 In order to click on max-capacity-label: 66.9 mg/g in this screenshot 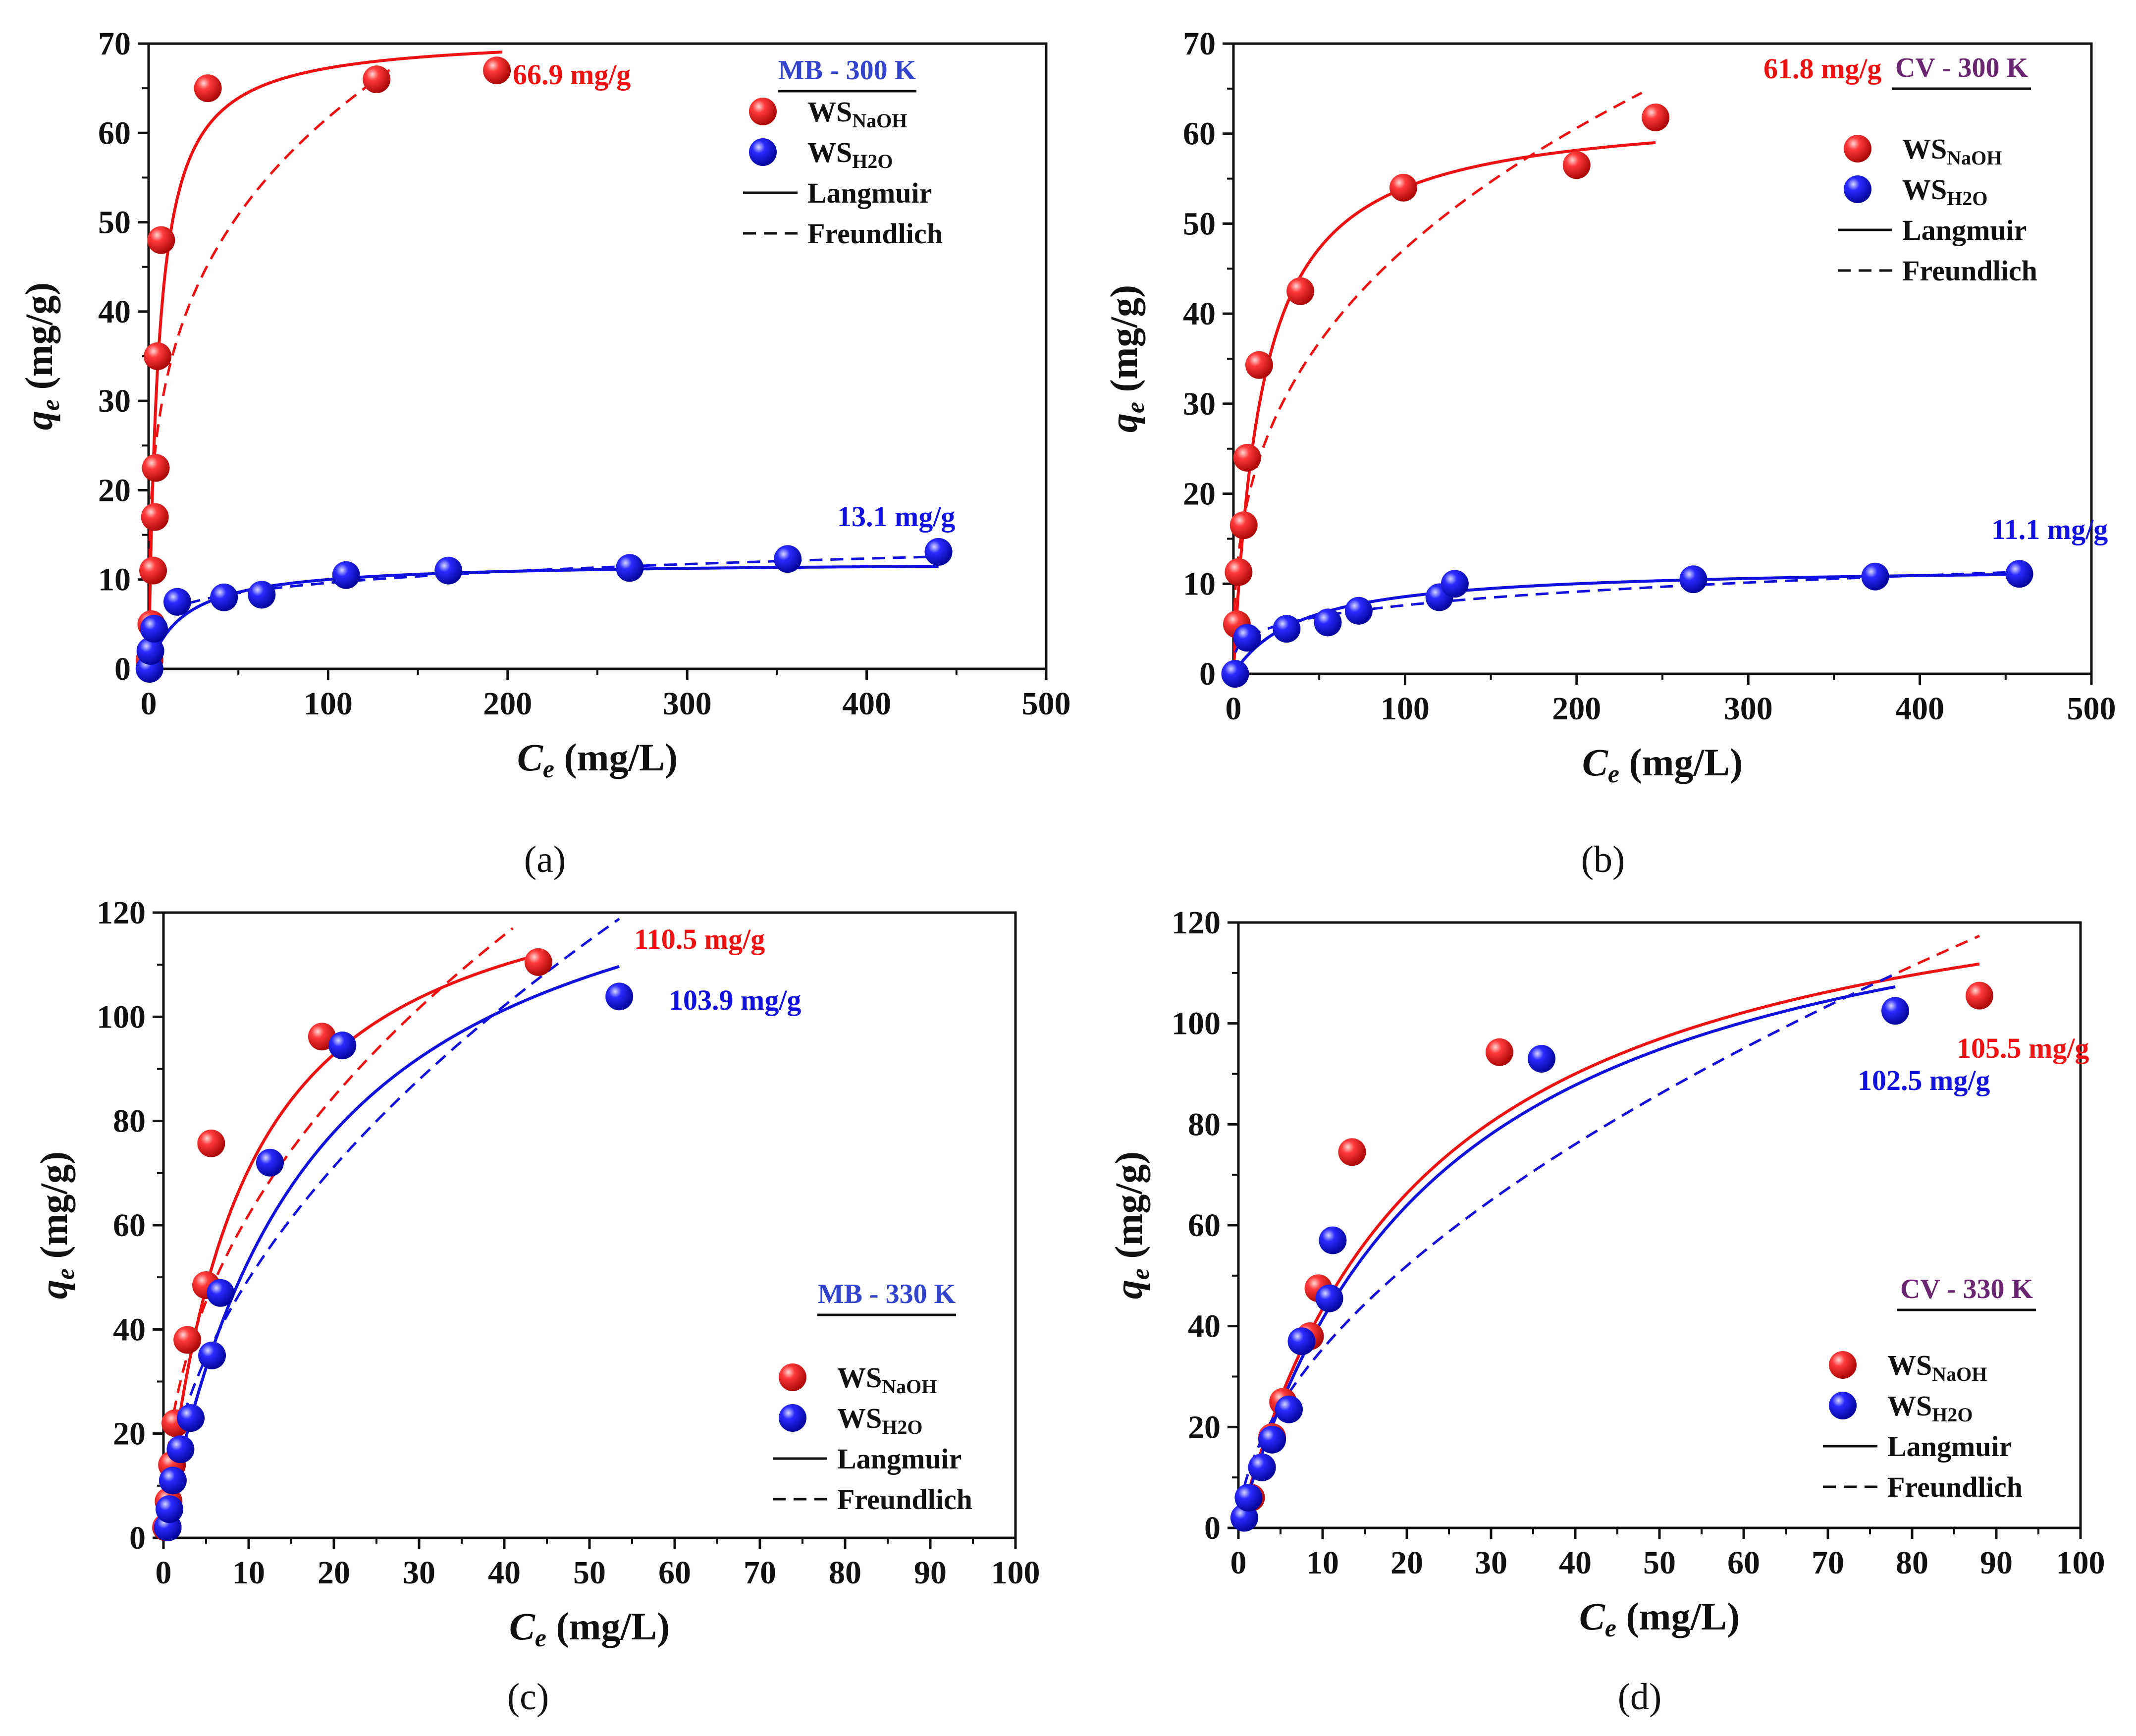, I will do `click(572, 74)`.